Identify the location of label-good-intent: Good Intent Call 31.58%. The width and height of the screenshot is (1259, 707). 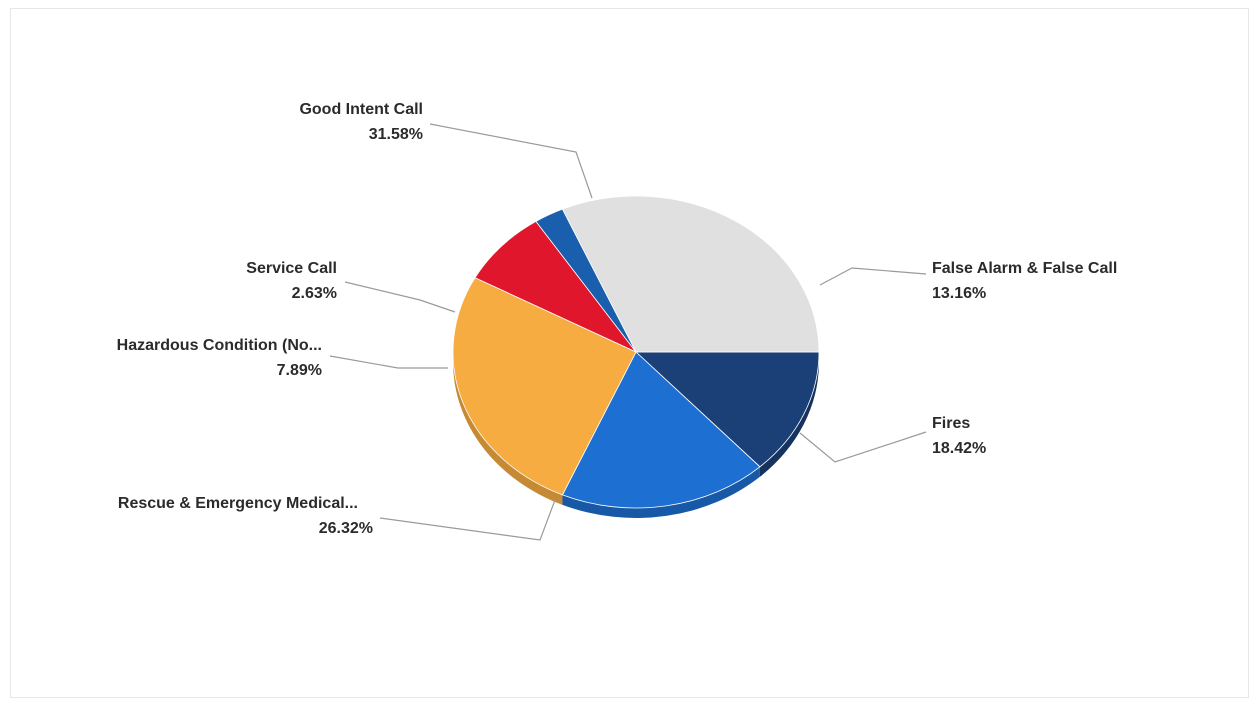
(361, 122).